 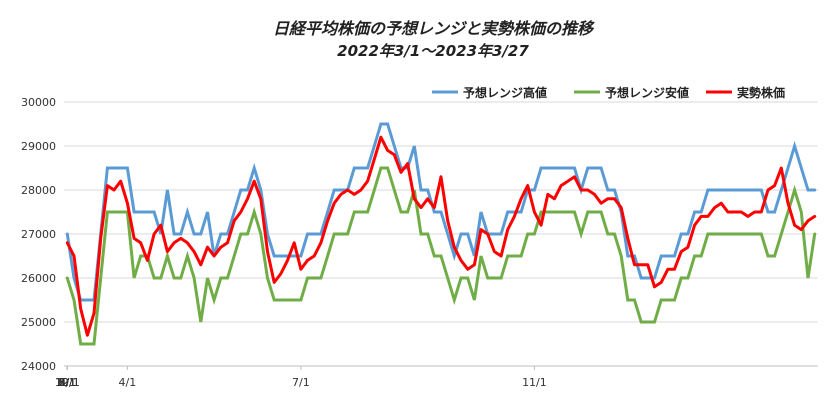 What do you see at coordinates (534, 382) in the screenshot?
I see `x-tick-label: 11/1` at bounding box center [534, 382].